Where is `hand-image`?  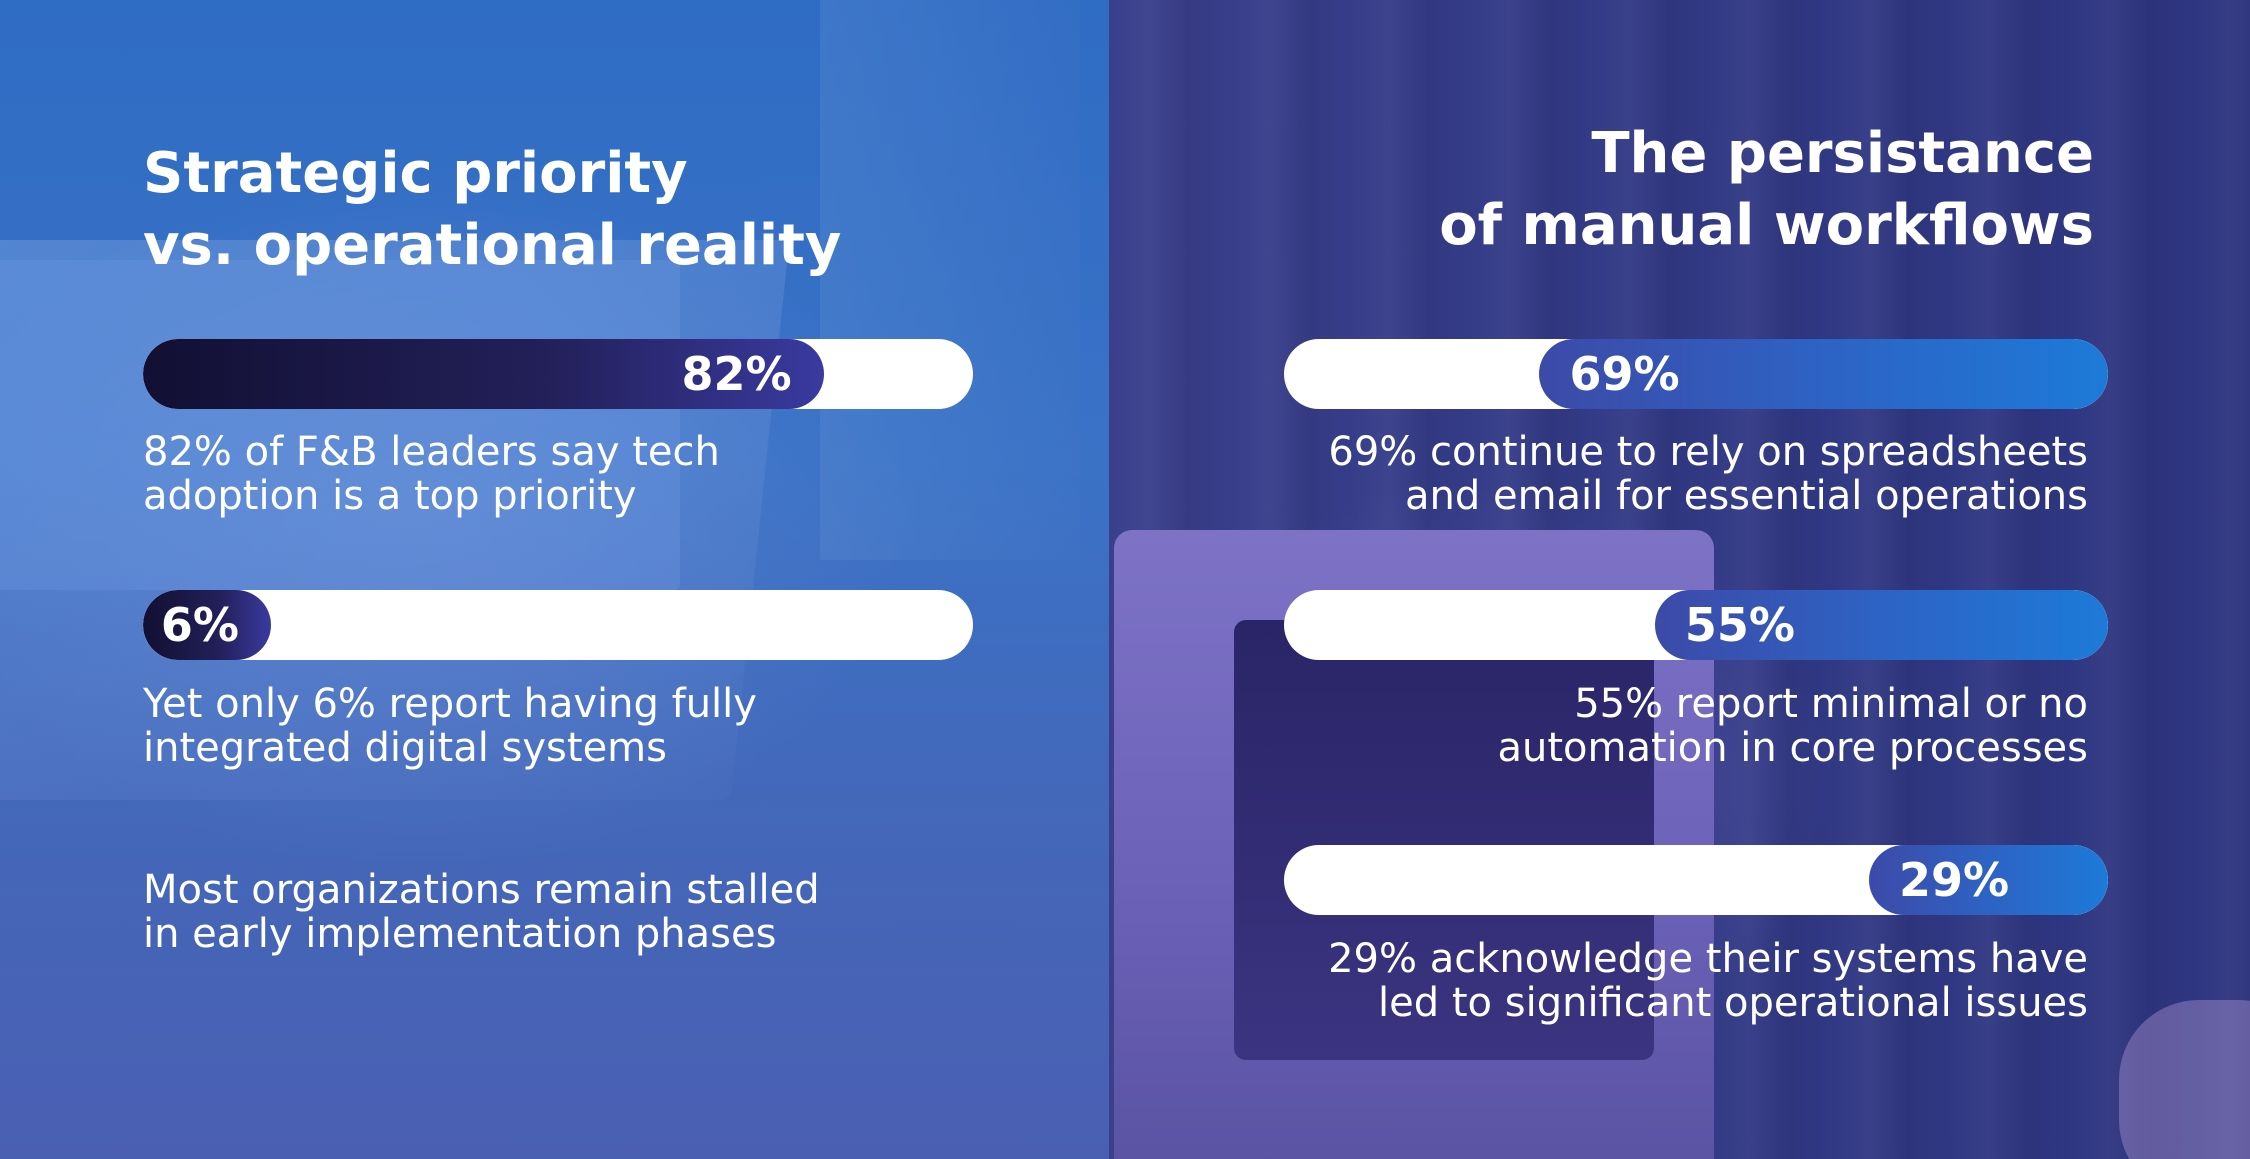
hand-image is located at coordinates (2184, 1079).